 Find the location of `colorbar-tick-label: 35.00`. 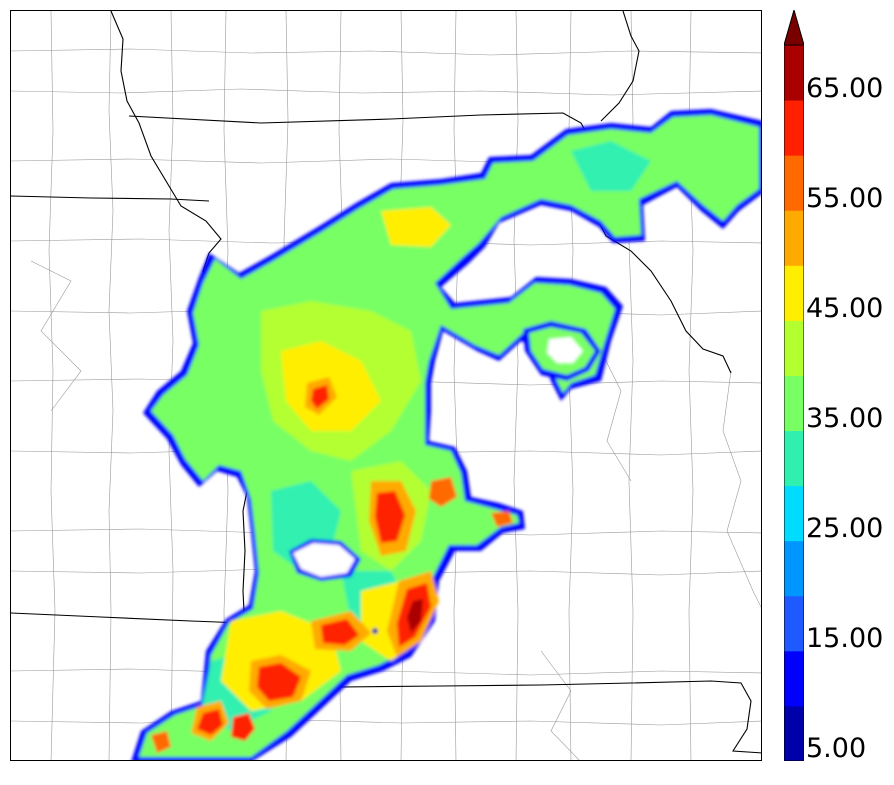

colorbar-tick-label: 35.00 is located at coordinates (845, 418).